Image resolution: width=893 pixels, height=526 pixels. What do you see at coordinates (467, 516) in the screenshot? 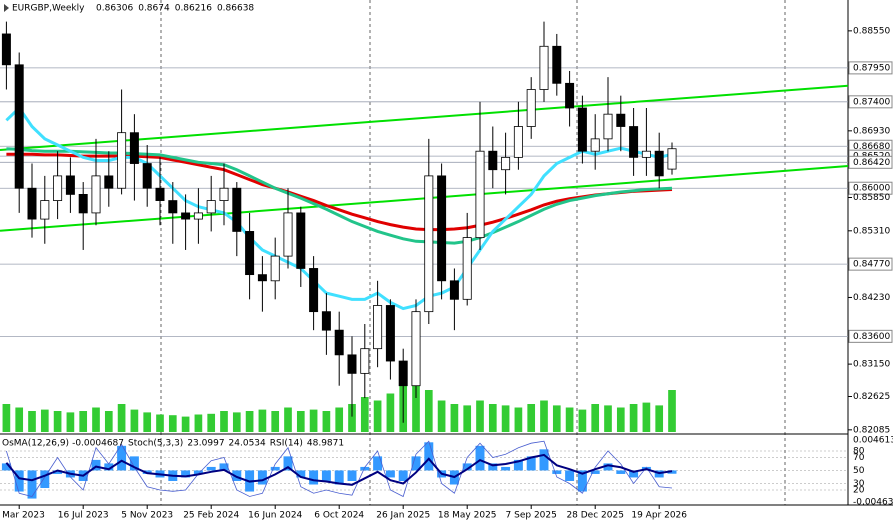
I see `x-tick-label: 18 May 2025` at bounding box center [467, 516].